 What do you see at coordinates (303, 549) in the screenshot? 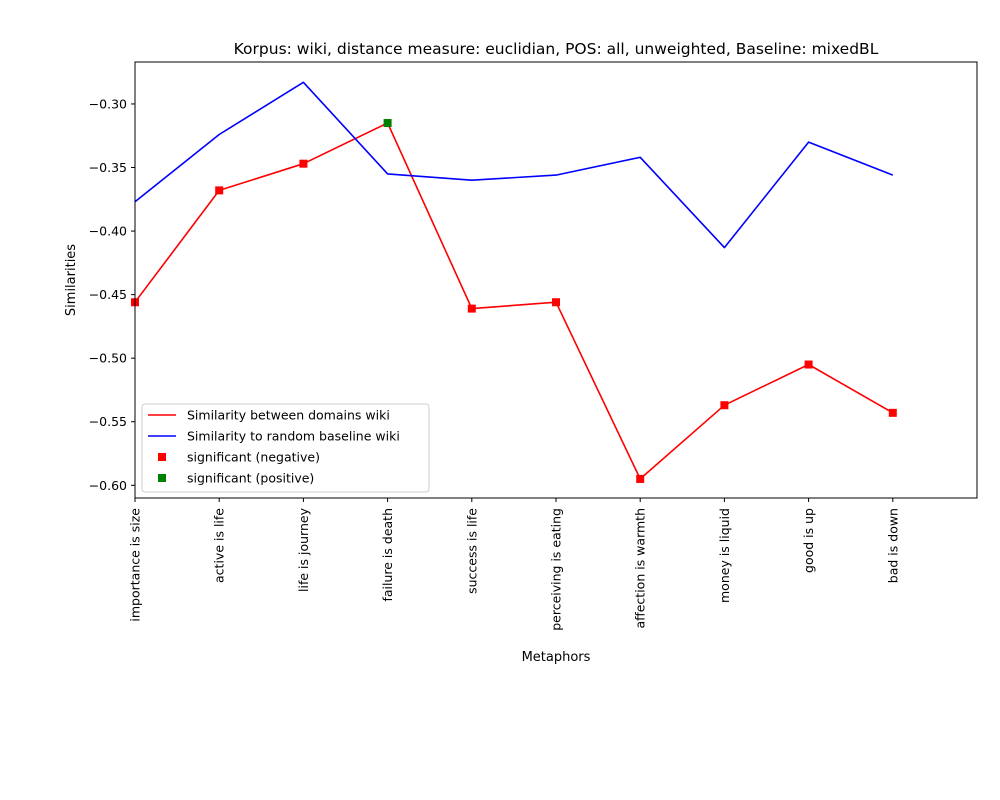
I see `x-tick-label-2: life is journey` at bounding box center [303, 549].